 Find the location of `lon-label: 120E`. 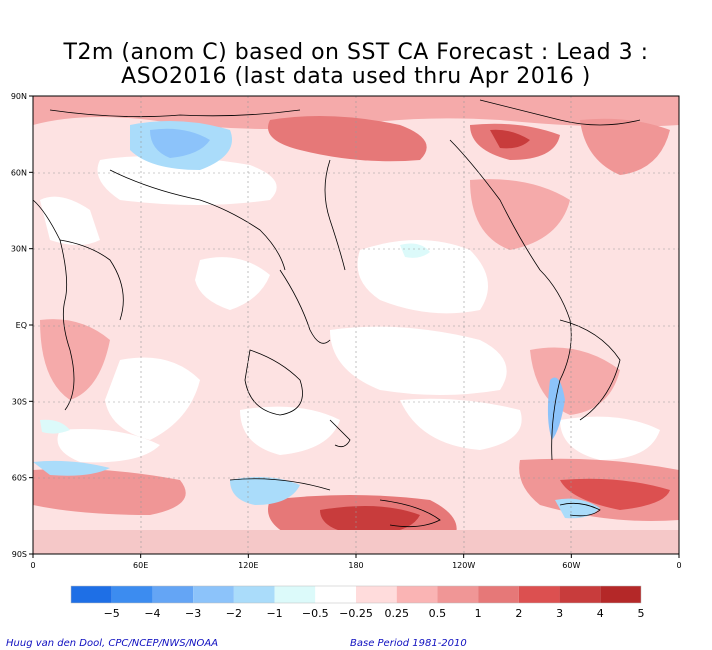

lon-label: 120E is located at coordinates (248, 565).